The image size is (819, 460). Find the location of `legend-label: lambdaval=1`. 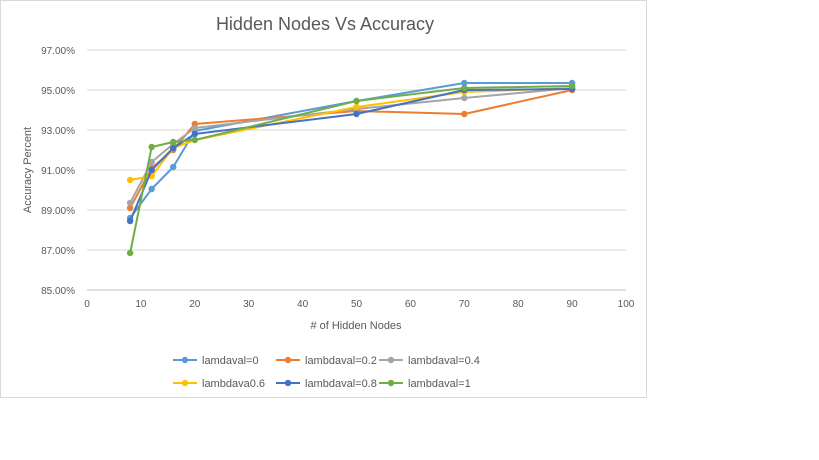

legend-label: lambdaval=1 is located at coordinates (439, 384).